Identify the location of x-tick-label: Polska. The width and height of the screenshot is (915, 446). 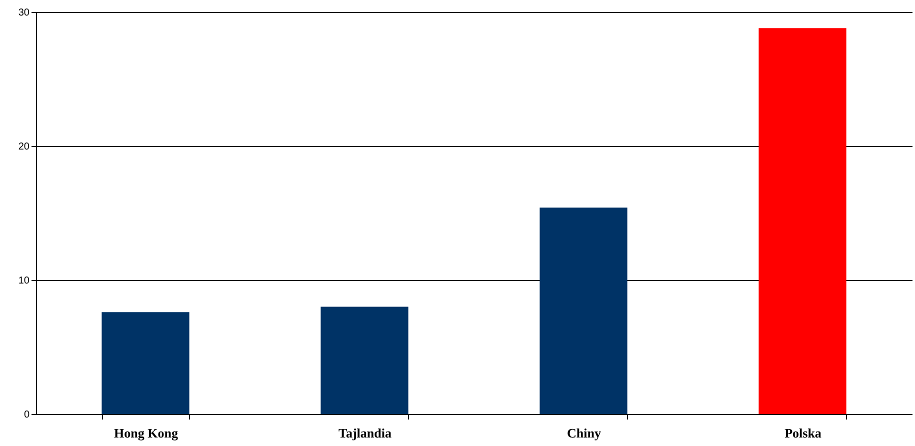
(803, 433).